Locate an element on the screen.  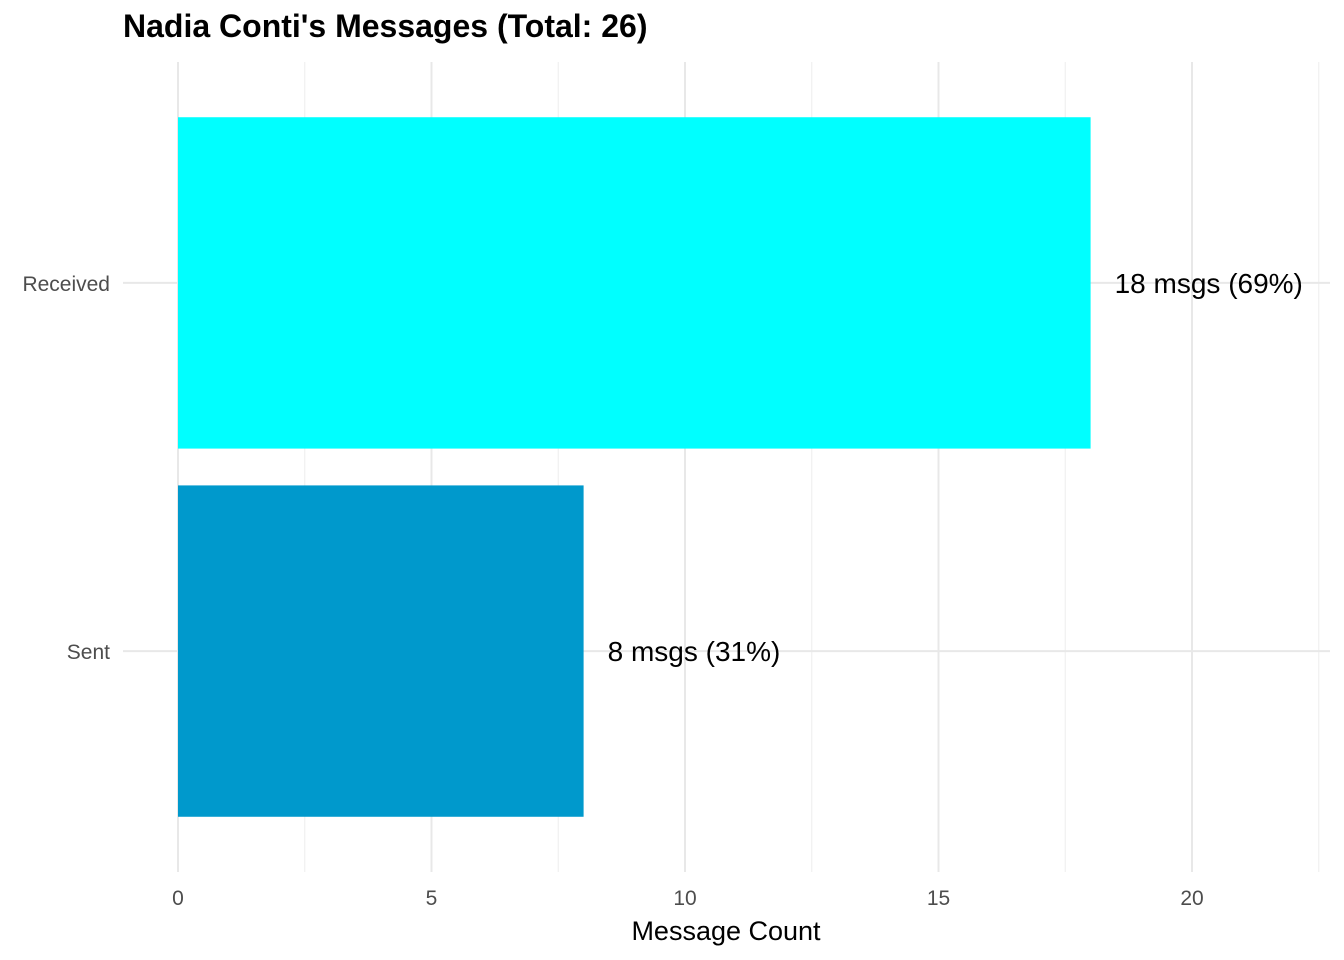
data-label-received: 18 msgs (69%) is located at coordinates (1209, 283).